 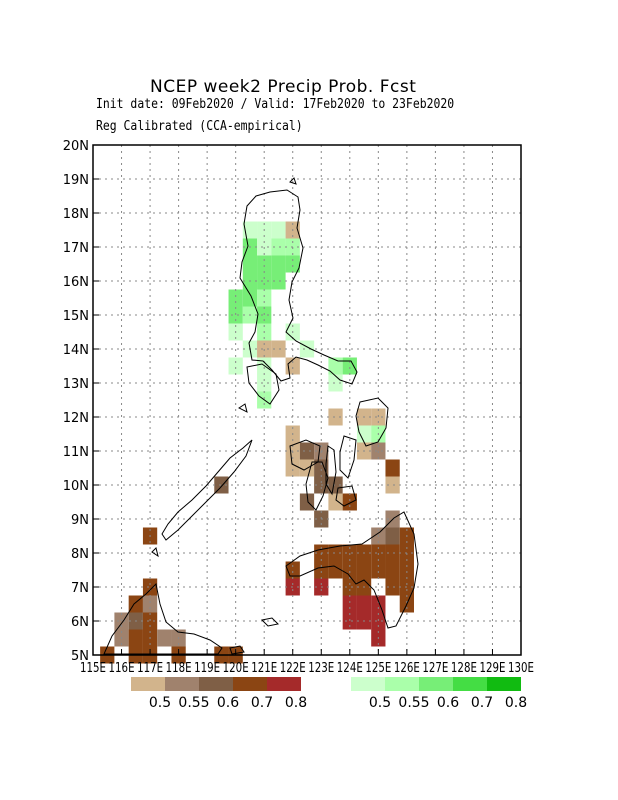 What do you see at coordinates (76, 180) in the screenshot?
I see `lat-tick-label: 19N` at bounding box center [76, 180].